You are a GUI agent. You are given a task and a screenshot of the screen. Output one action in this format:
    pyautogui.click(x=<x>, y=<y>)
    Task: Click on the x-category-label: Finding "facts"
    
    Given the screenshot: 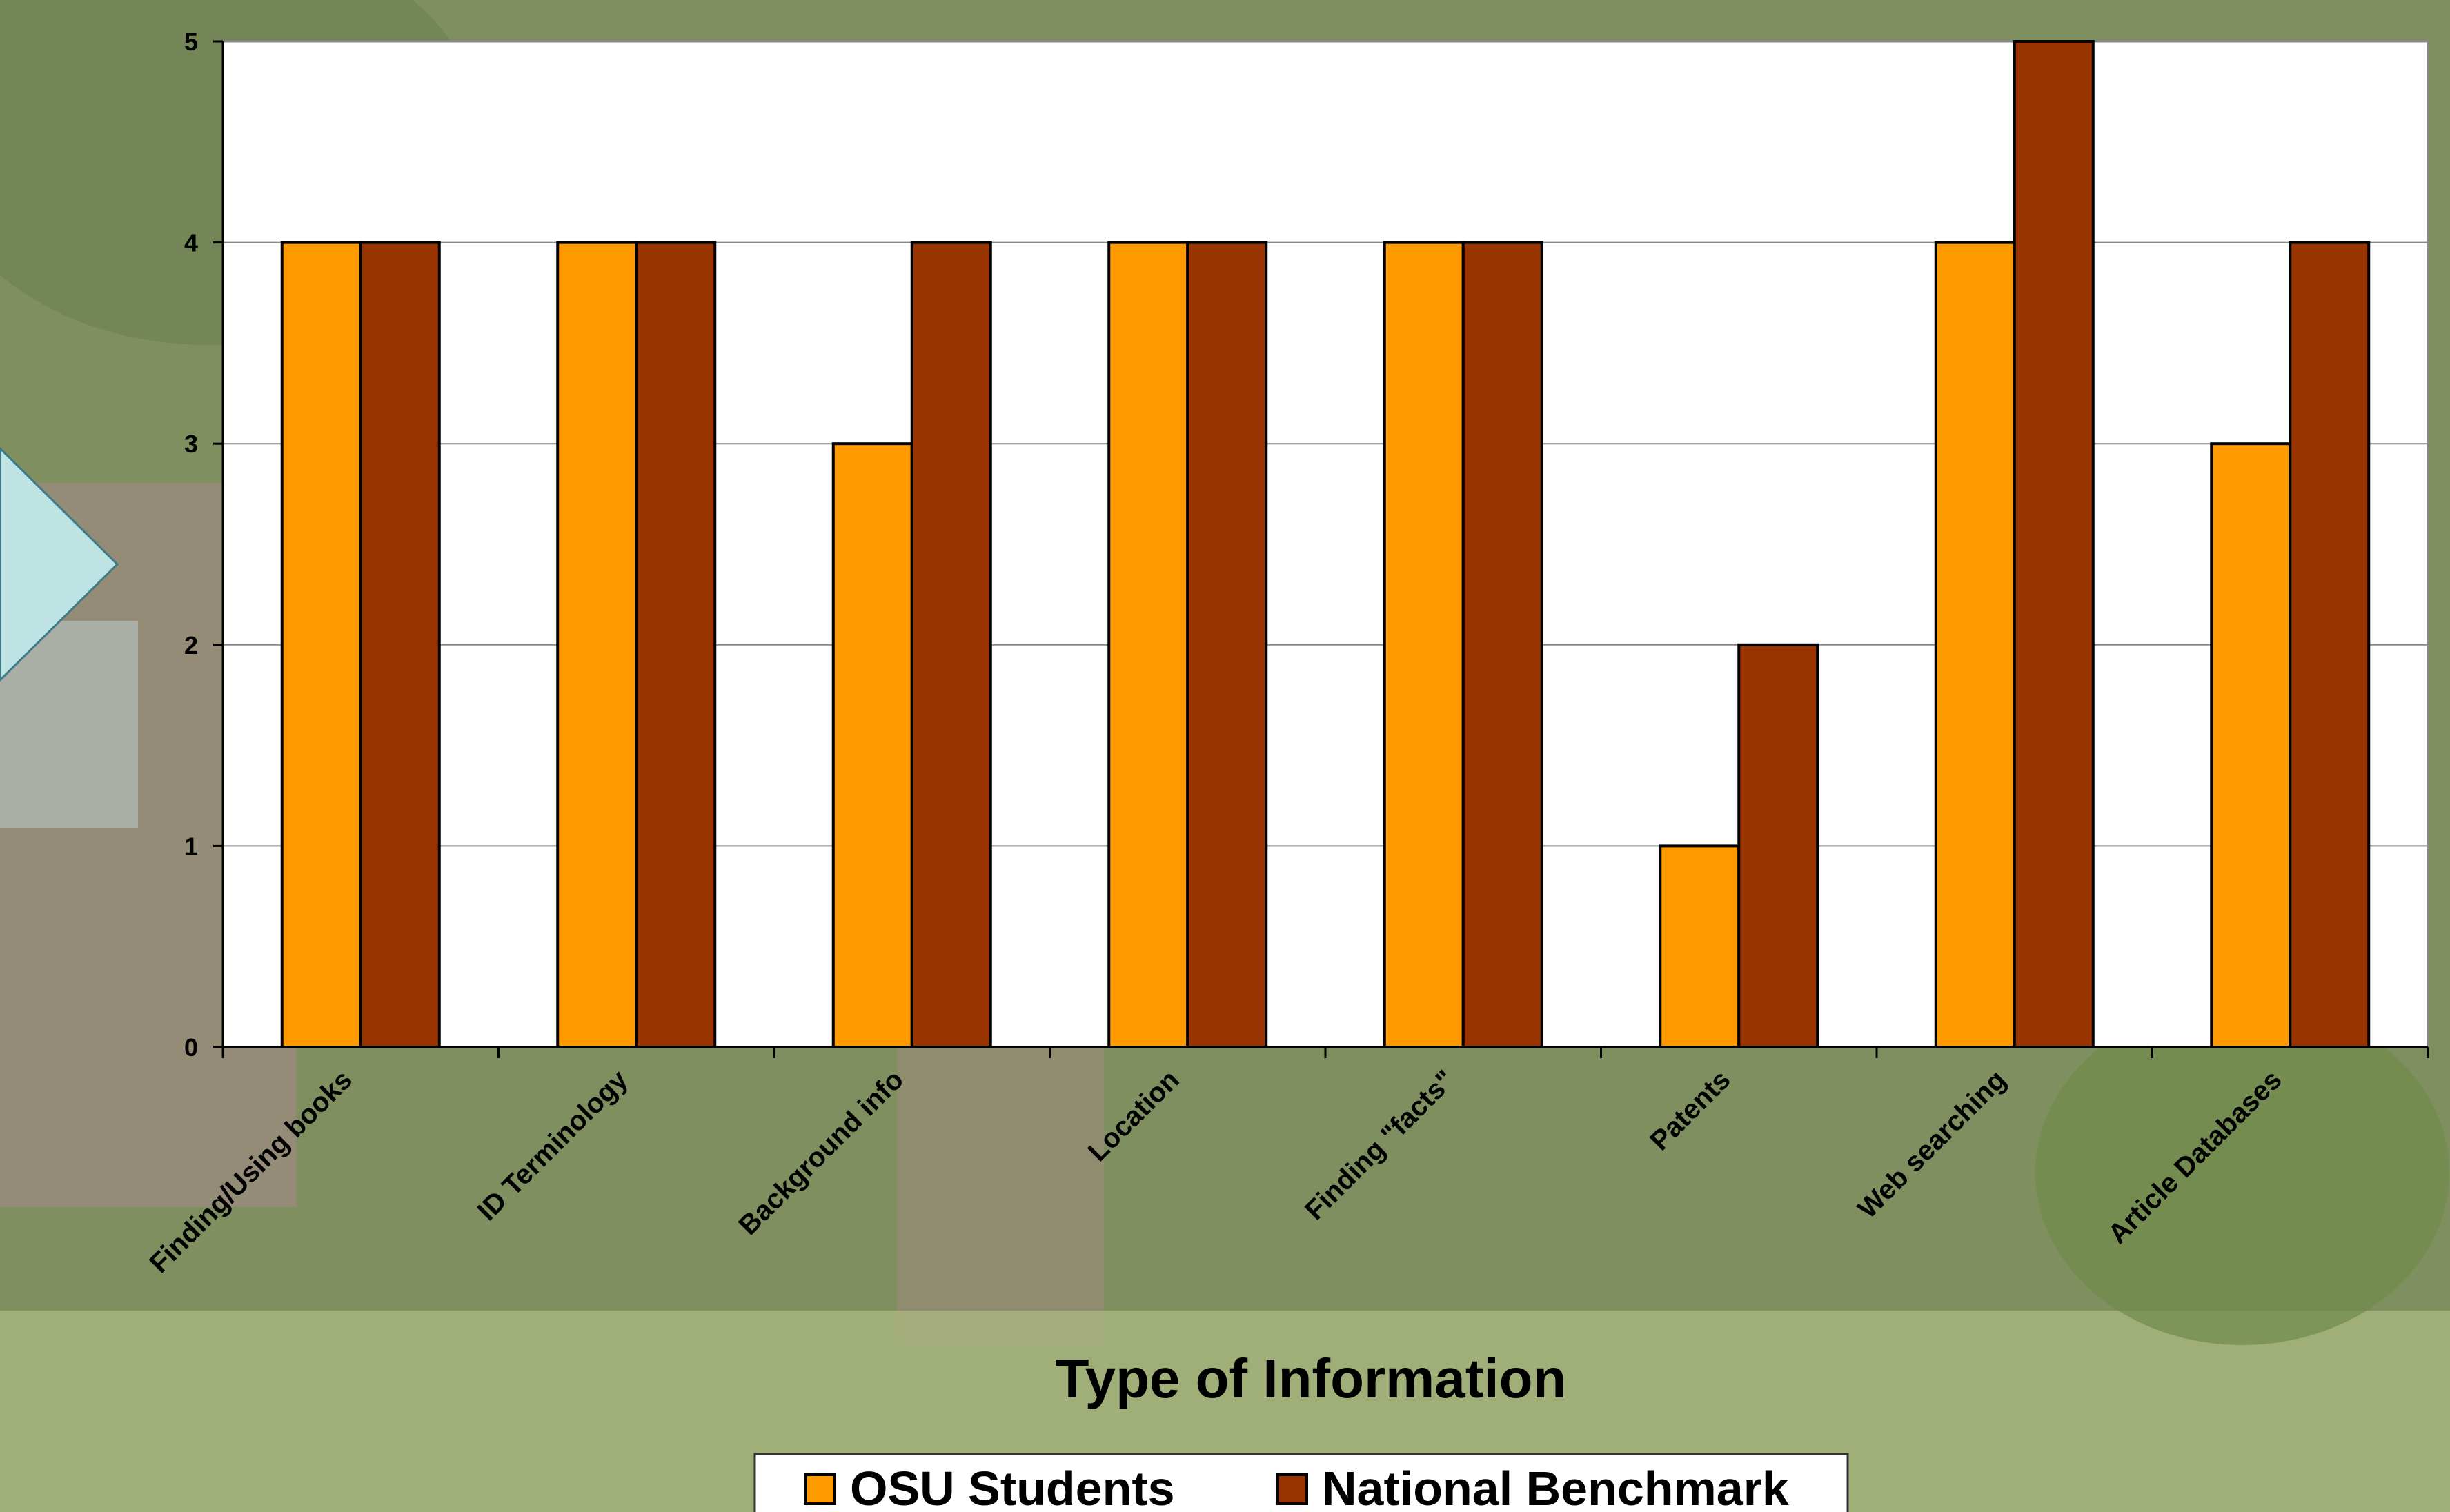 What is the action you would take?
    pyautogui.click(x=1380, y=1145)
    